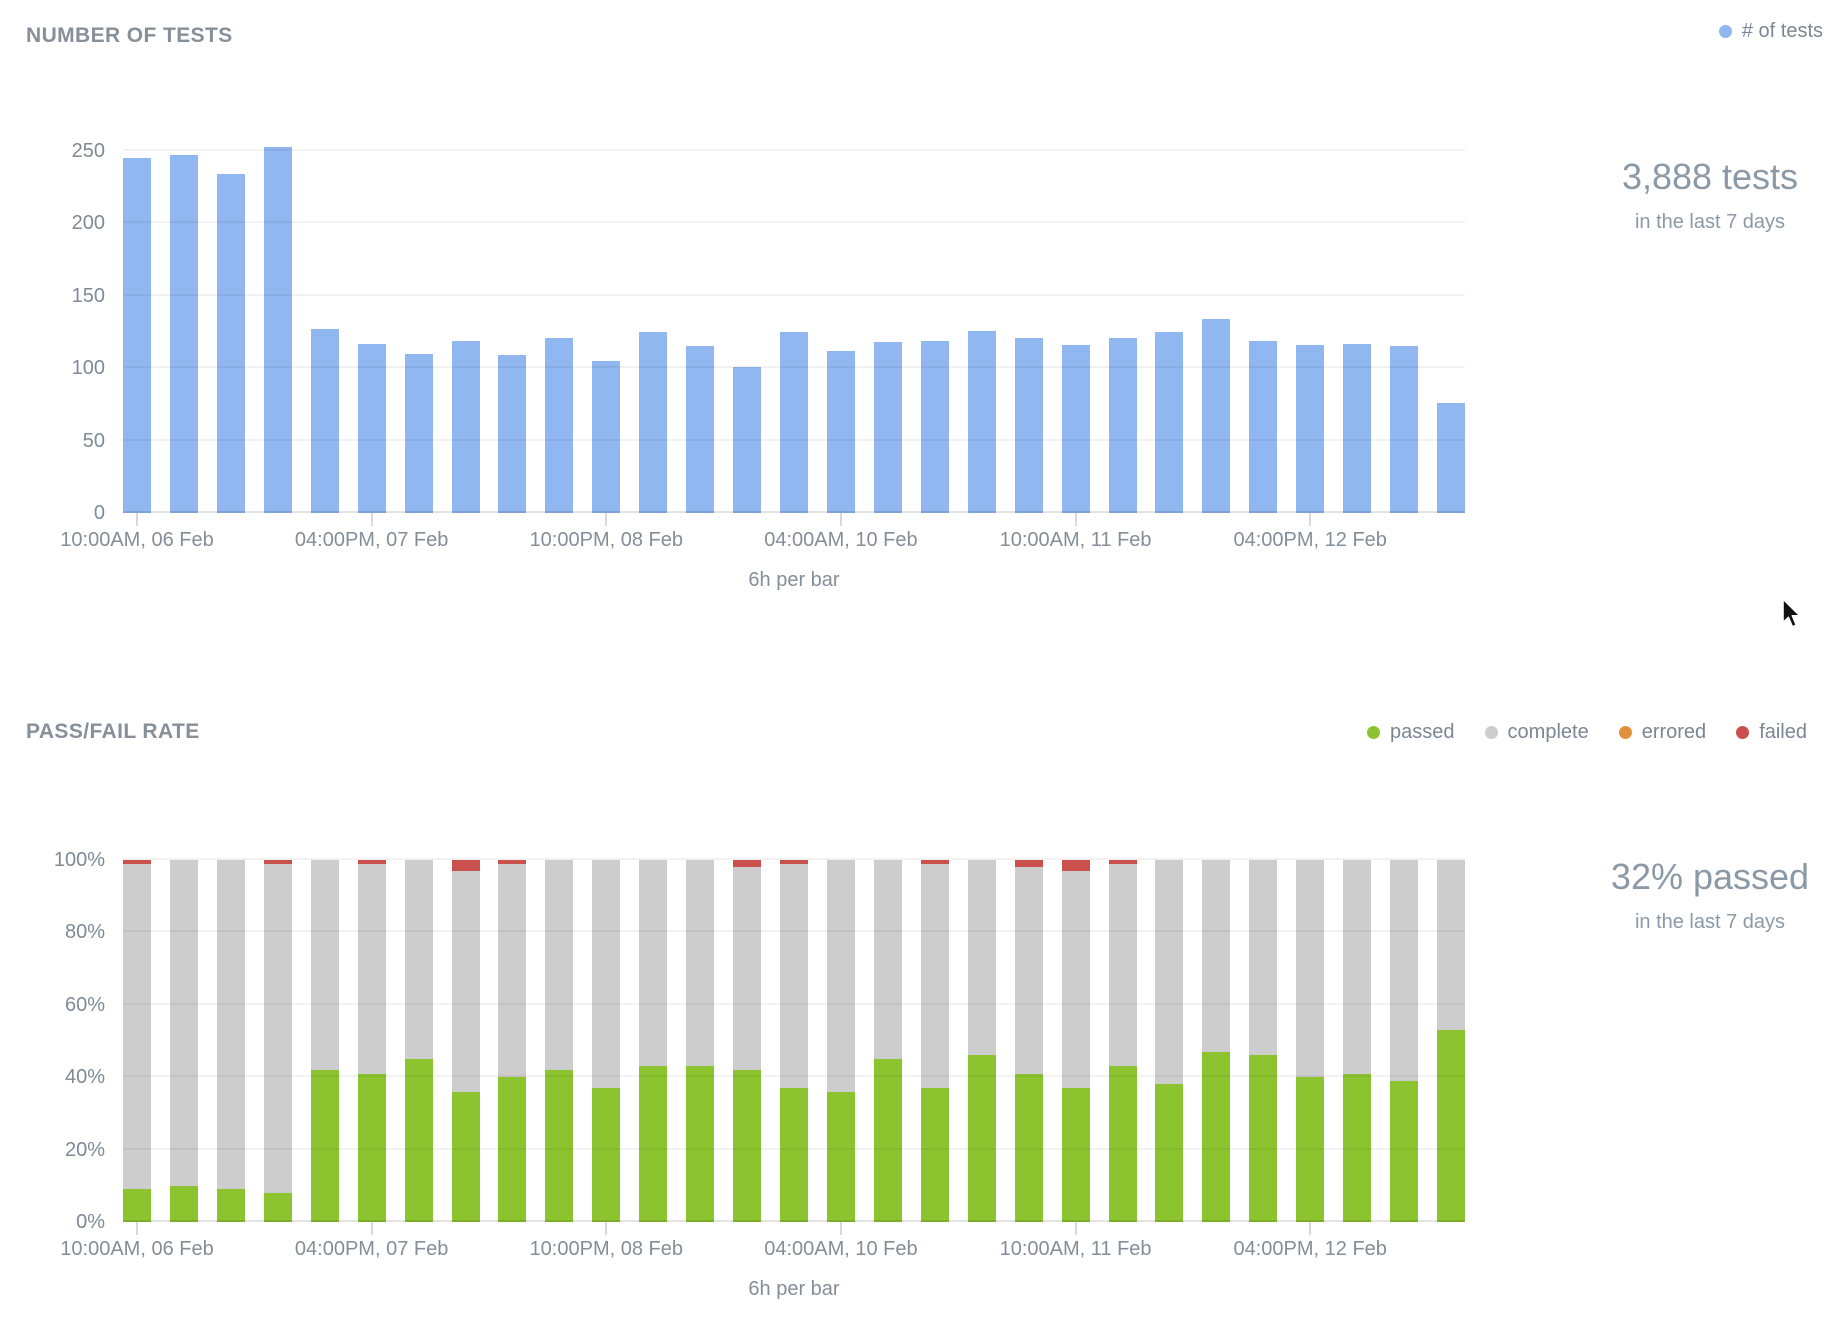  What do you see at coordinates (1771, 732) in the screenshot?
I see `legend-item-failed: failed` at bounding box center [1771, 732].